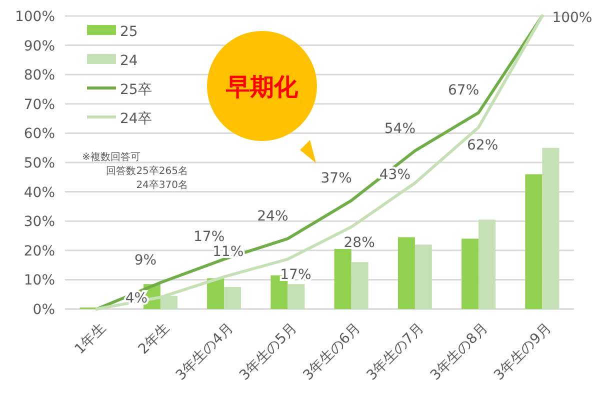 This screenshot has height=401, width=602. Describe the element at coordinates (145, 260) in the screenshot. I see `data-label: 9%` at that location.